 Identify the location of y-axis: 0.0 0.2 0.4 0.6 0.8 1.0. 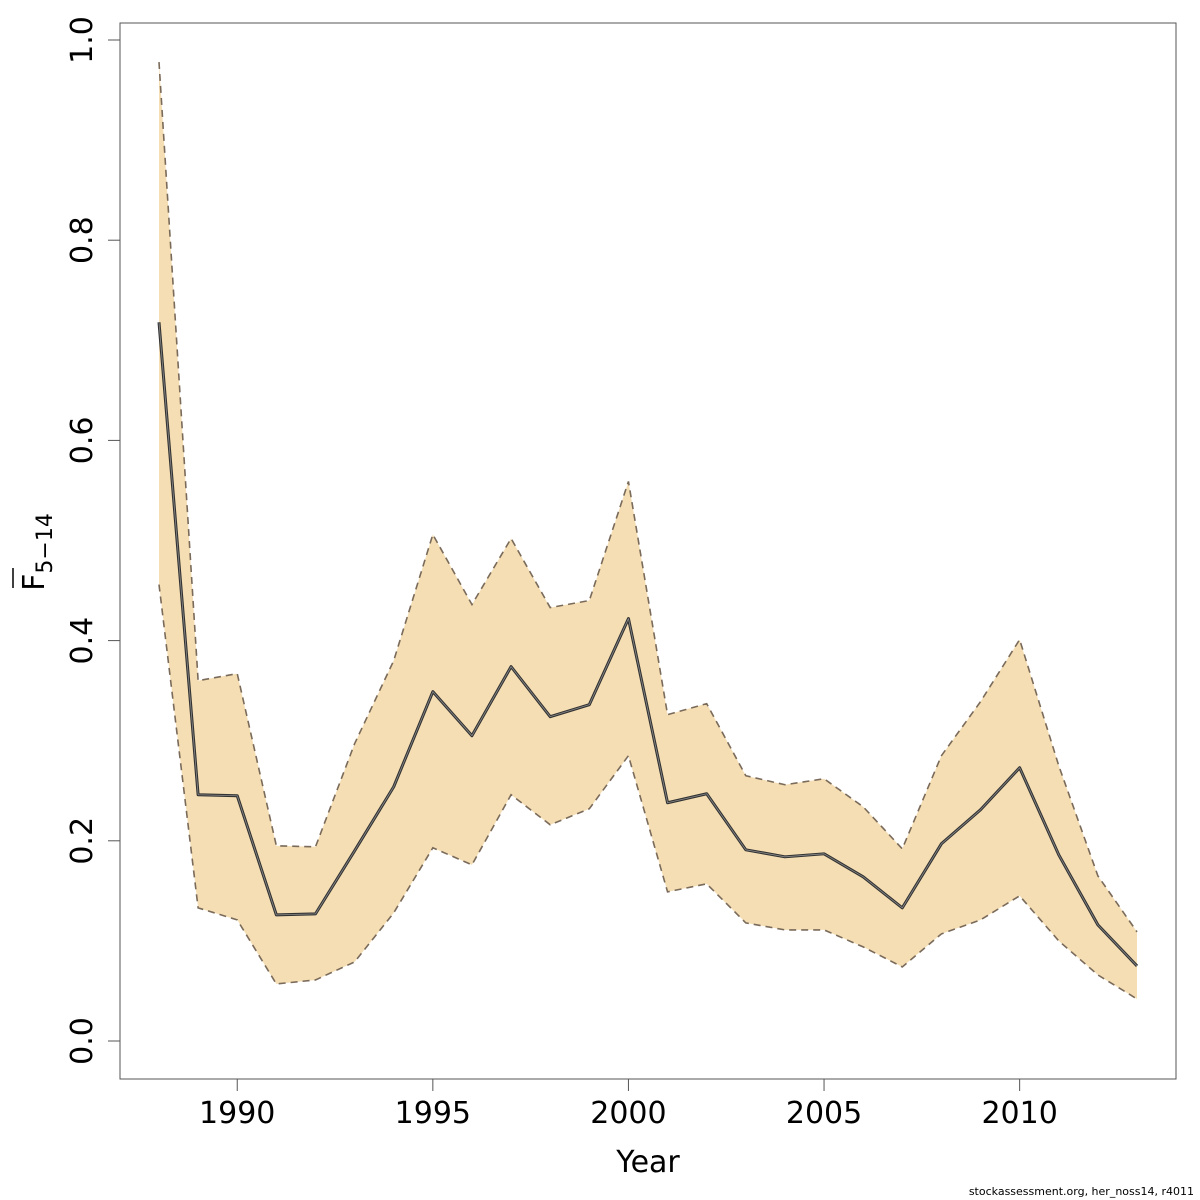
(93, 540).